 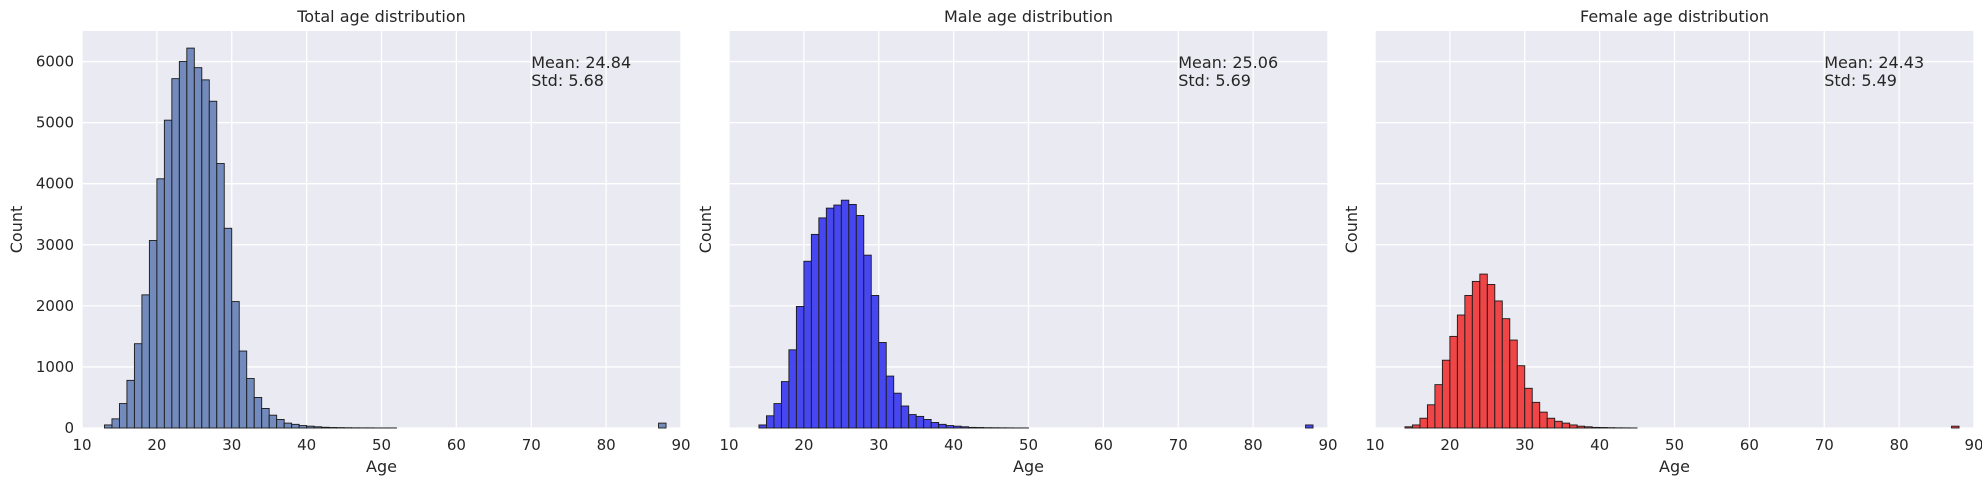 What do you see at coordinates (1228, 62) in the screenshot?
I see `mean-annotation: Mean: 25.06` at bounding box center [1228, 62].